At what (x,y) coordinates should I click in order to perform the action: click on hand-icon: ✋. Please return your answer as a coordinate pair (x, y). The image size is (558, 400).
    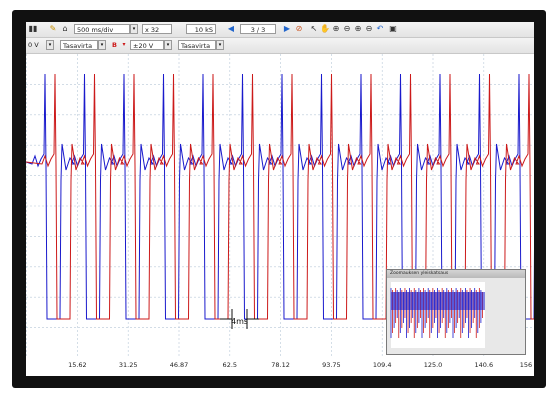
    Looking at the image, I should click on (325, 28).